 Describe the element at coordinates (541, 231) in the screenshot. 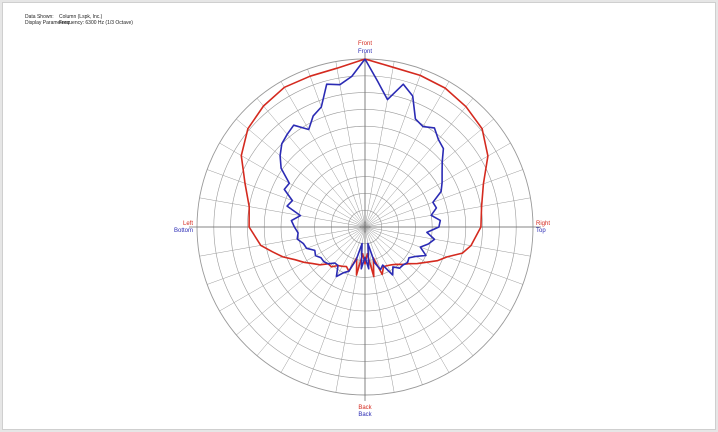

I see `label-right-b: Top` at that location.